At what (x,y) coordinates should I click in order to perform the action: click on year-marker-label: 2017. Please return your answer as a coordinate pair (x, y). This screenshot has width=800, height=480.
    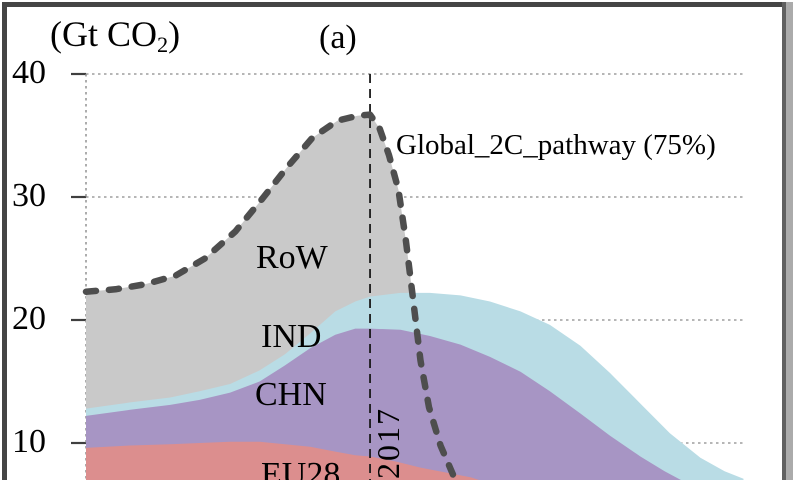
    Looking at the image, I should click on (388, 443).